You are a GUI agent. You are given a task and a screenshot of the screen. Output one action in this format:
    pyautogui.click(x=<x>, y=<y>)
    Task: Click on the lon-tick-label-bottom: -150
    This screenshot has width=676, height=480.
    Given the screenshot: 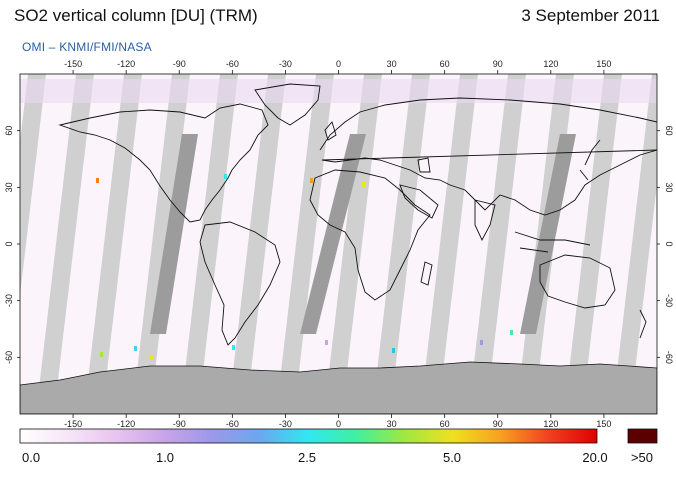 What is the action you would take?
    pyautogui.click(x=73, y=424)
    